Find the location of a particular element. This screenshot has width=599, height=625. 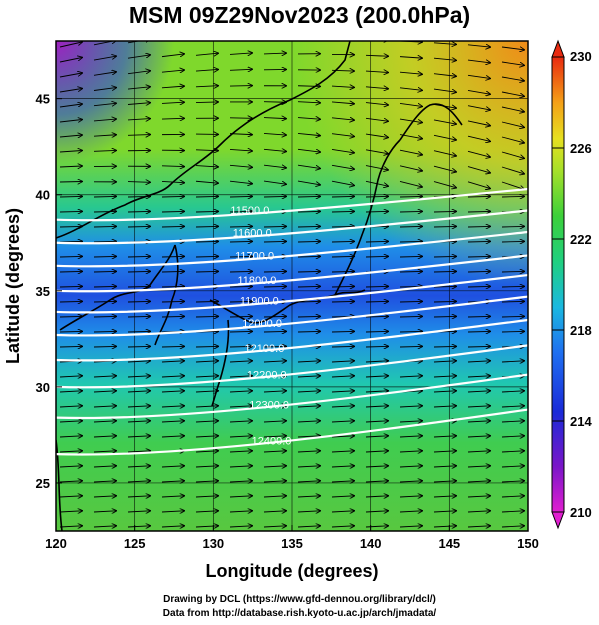

contour-label: 12300.0 is located at coordinates (269, 406).